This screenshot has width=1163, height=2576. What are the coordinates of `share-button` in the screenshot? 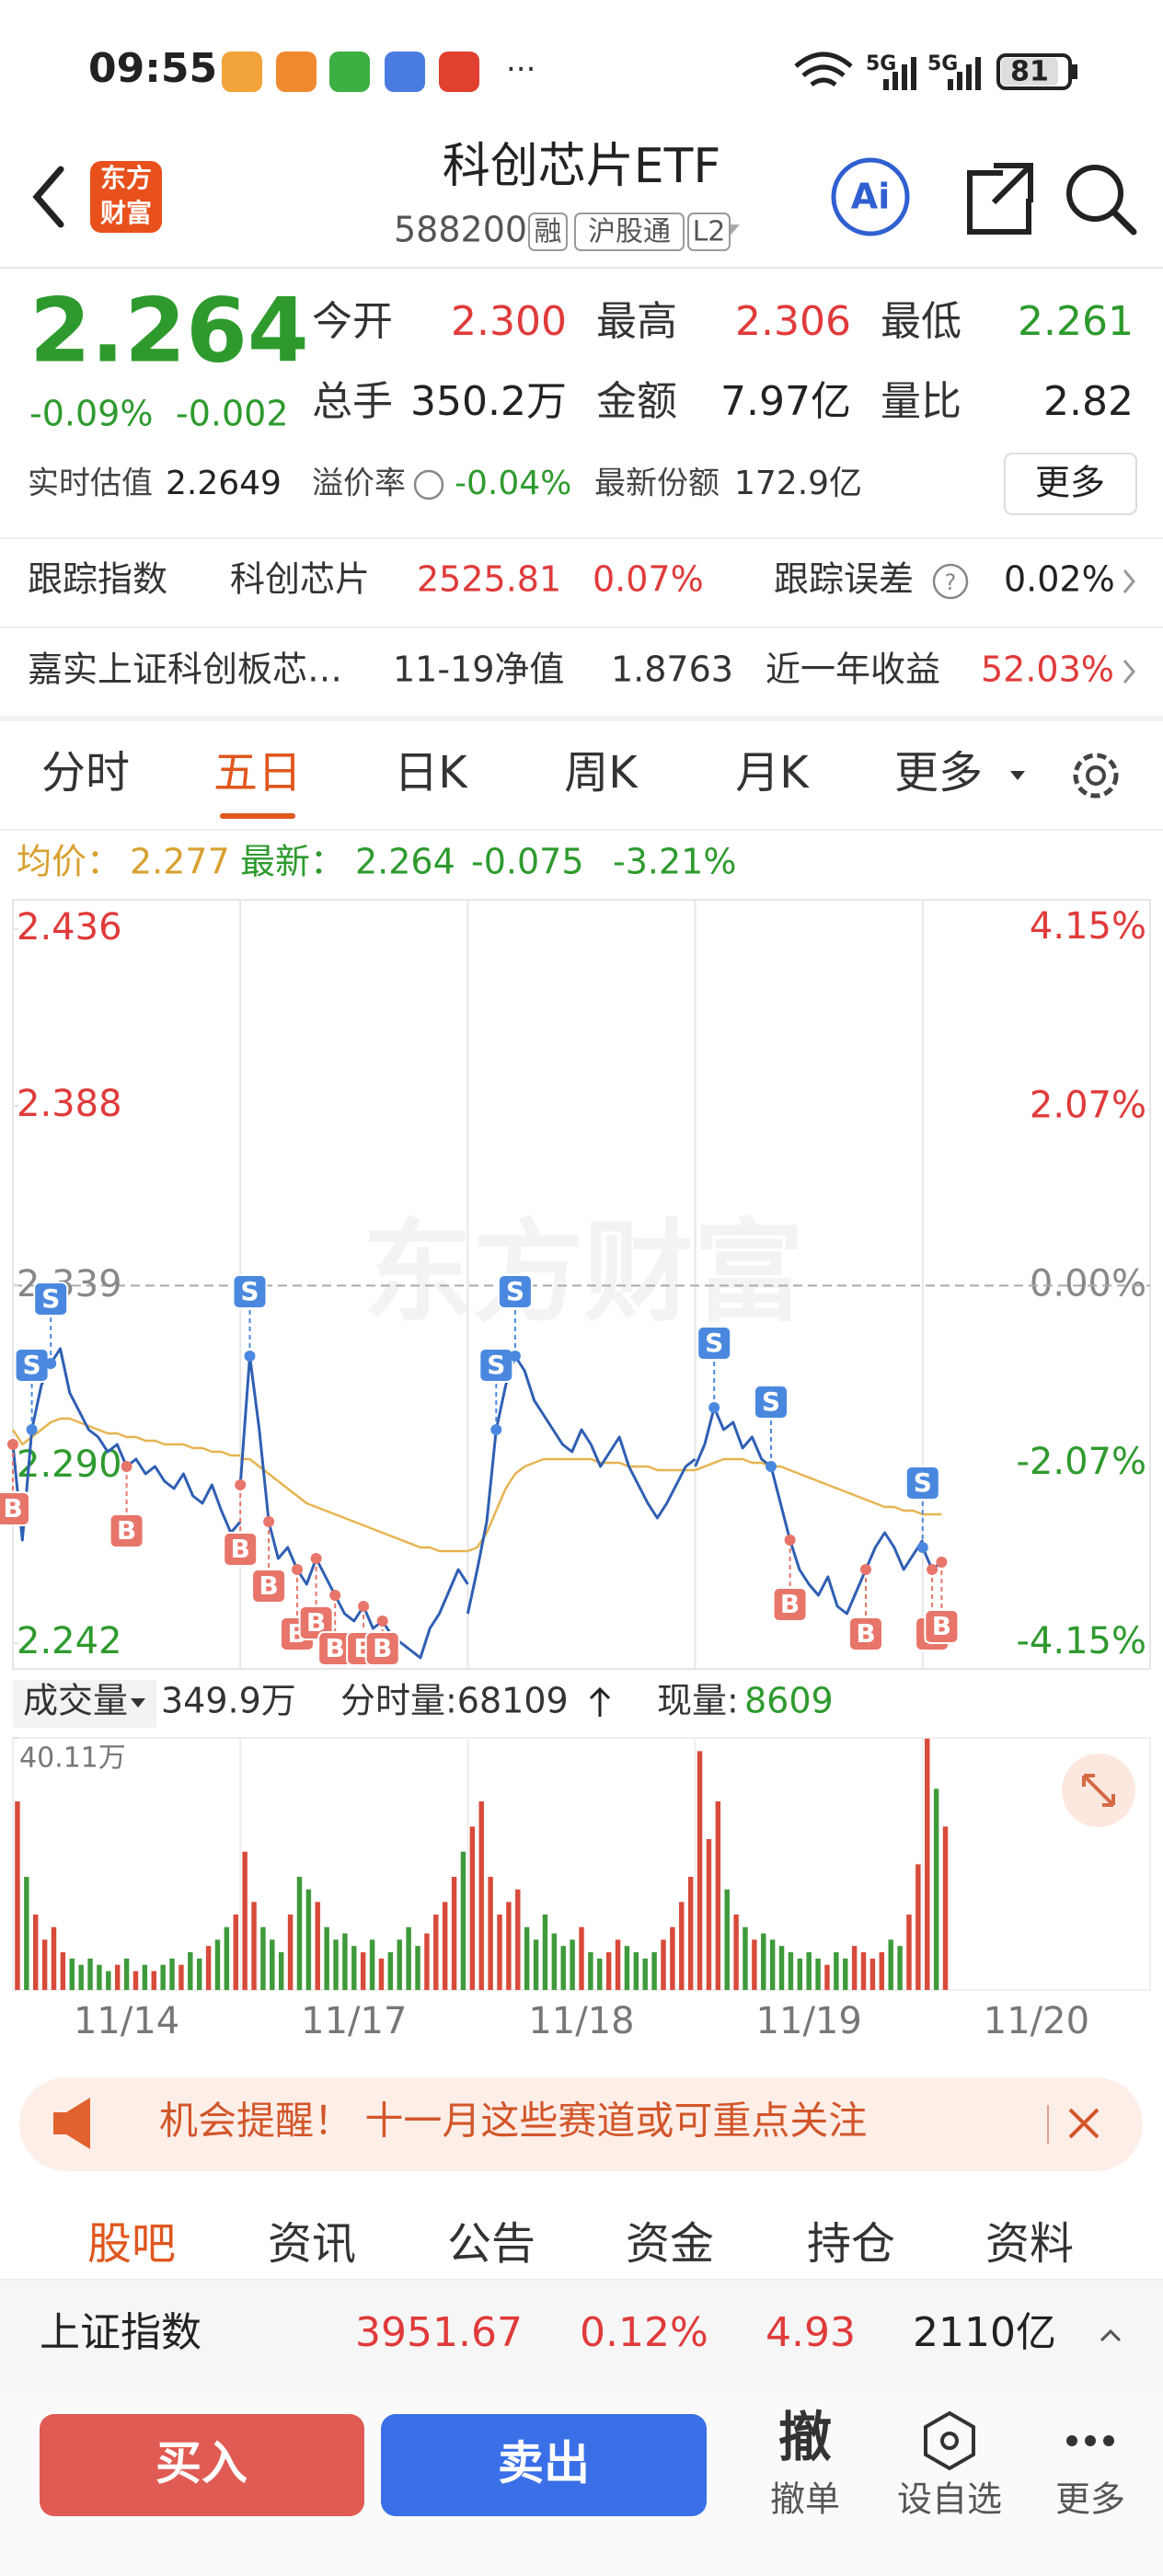 It's located at (1000, 199).